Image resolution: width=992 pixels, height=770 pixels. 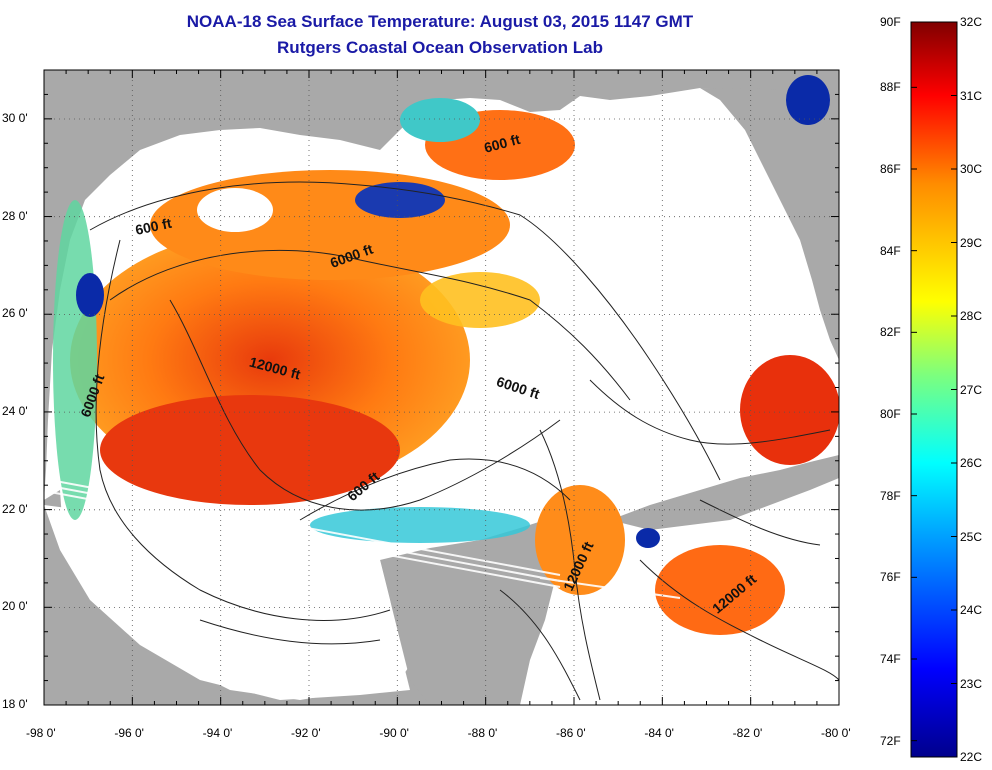 I want to click on colorbar-celsius-label: 23C, so click(x=971, y=683).